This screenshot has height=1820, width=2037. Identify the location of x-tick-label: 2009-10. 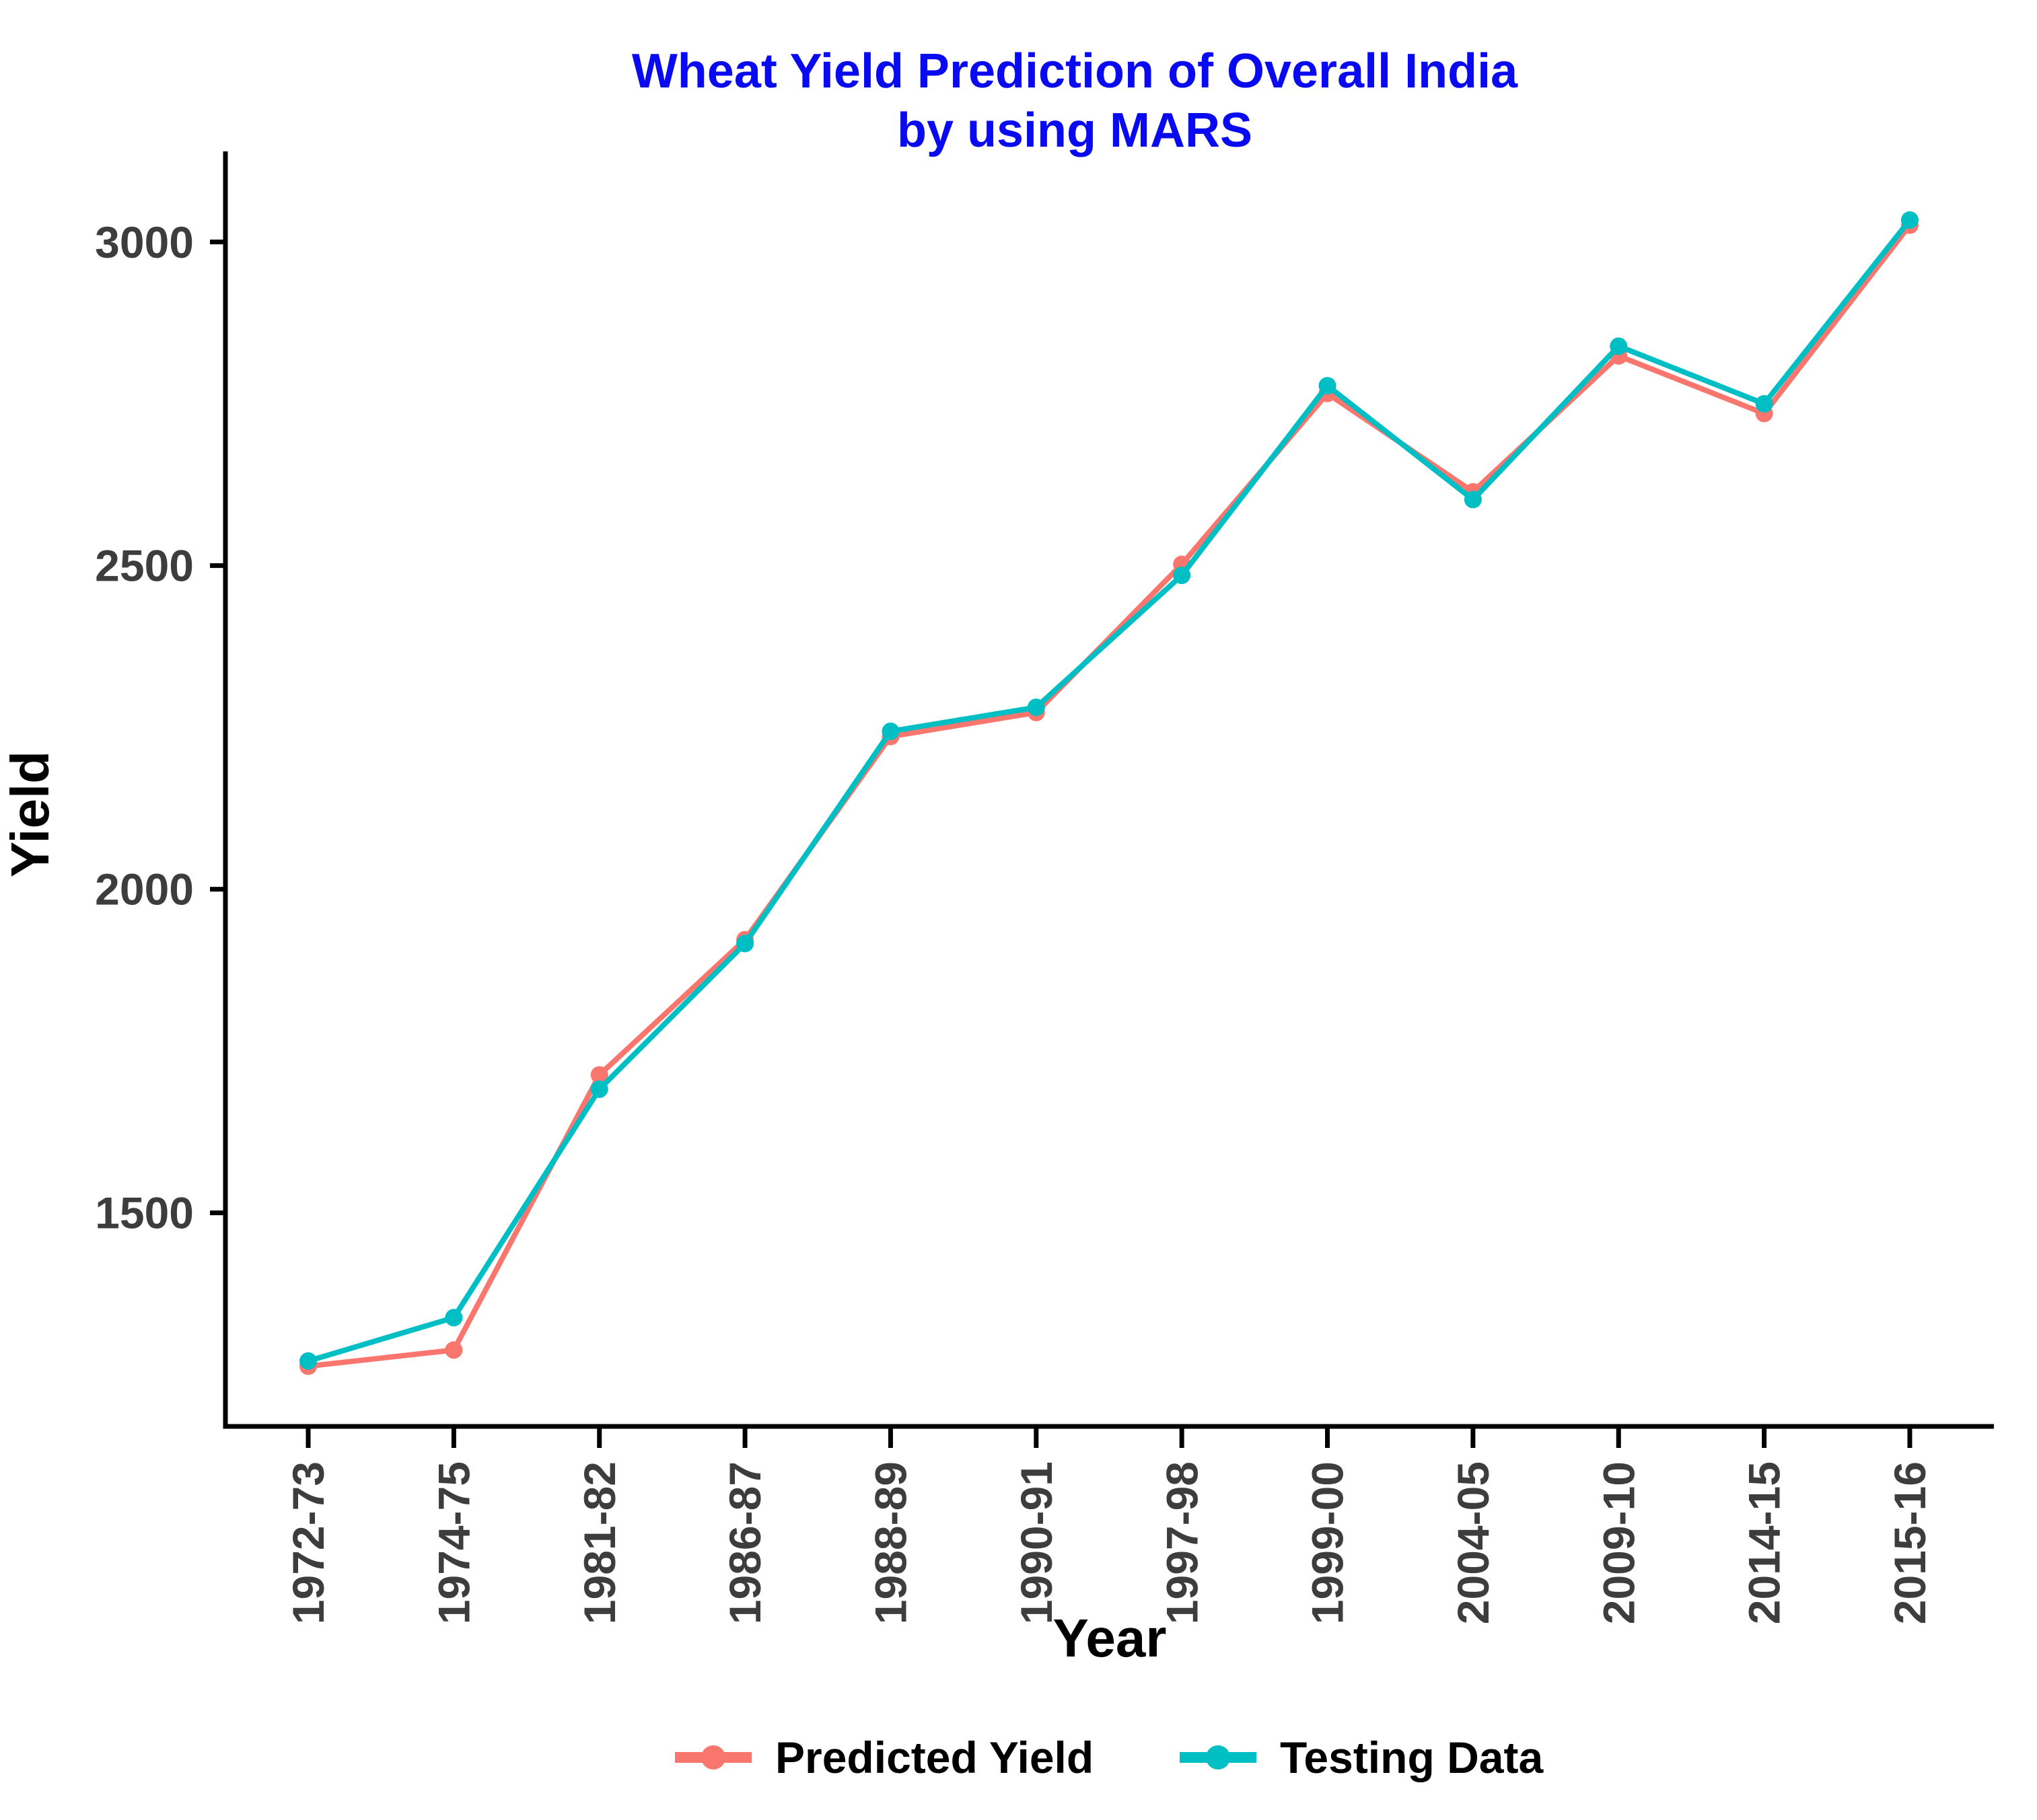
(1618, 1542).